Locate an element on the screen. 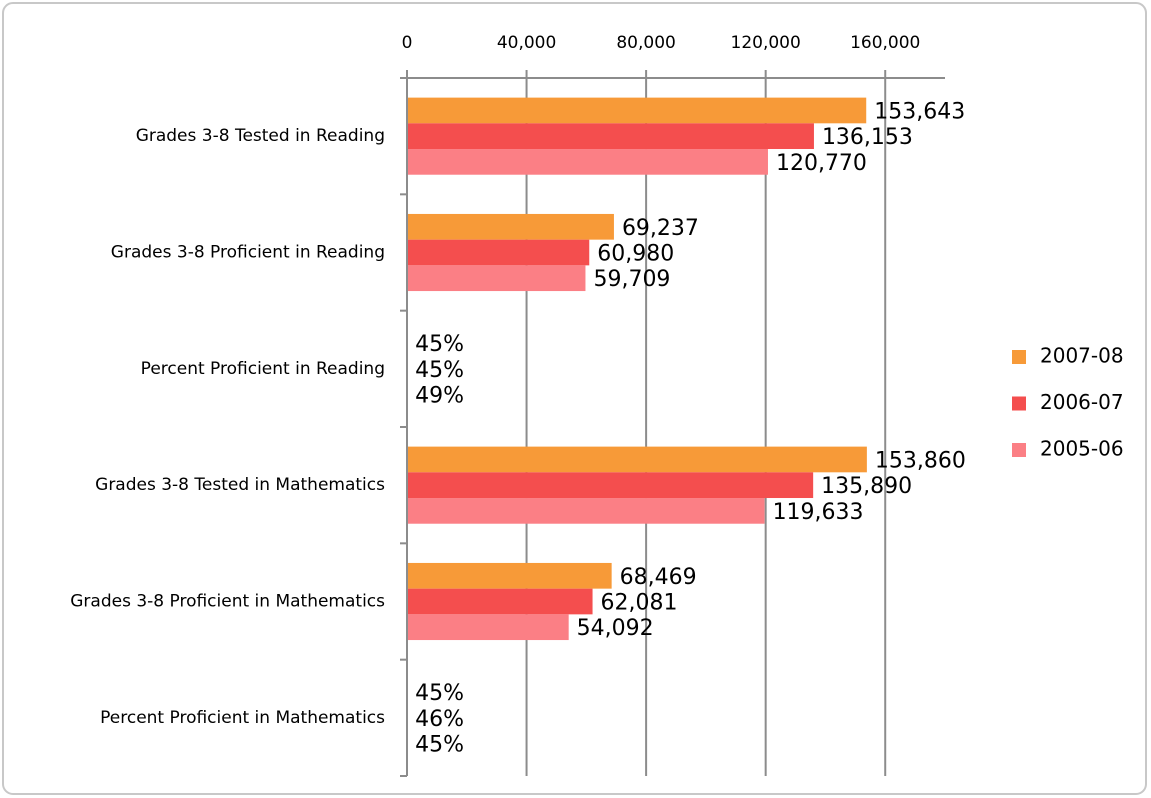  x-tick-label: 160,000 is located at coordinates (885, 43).